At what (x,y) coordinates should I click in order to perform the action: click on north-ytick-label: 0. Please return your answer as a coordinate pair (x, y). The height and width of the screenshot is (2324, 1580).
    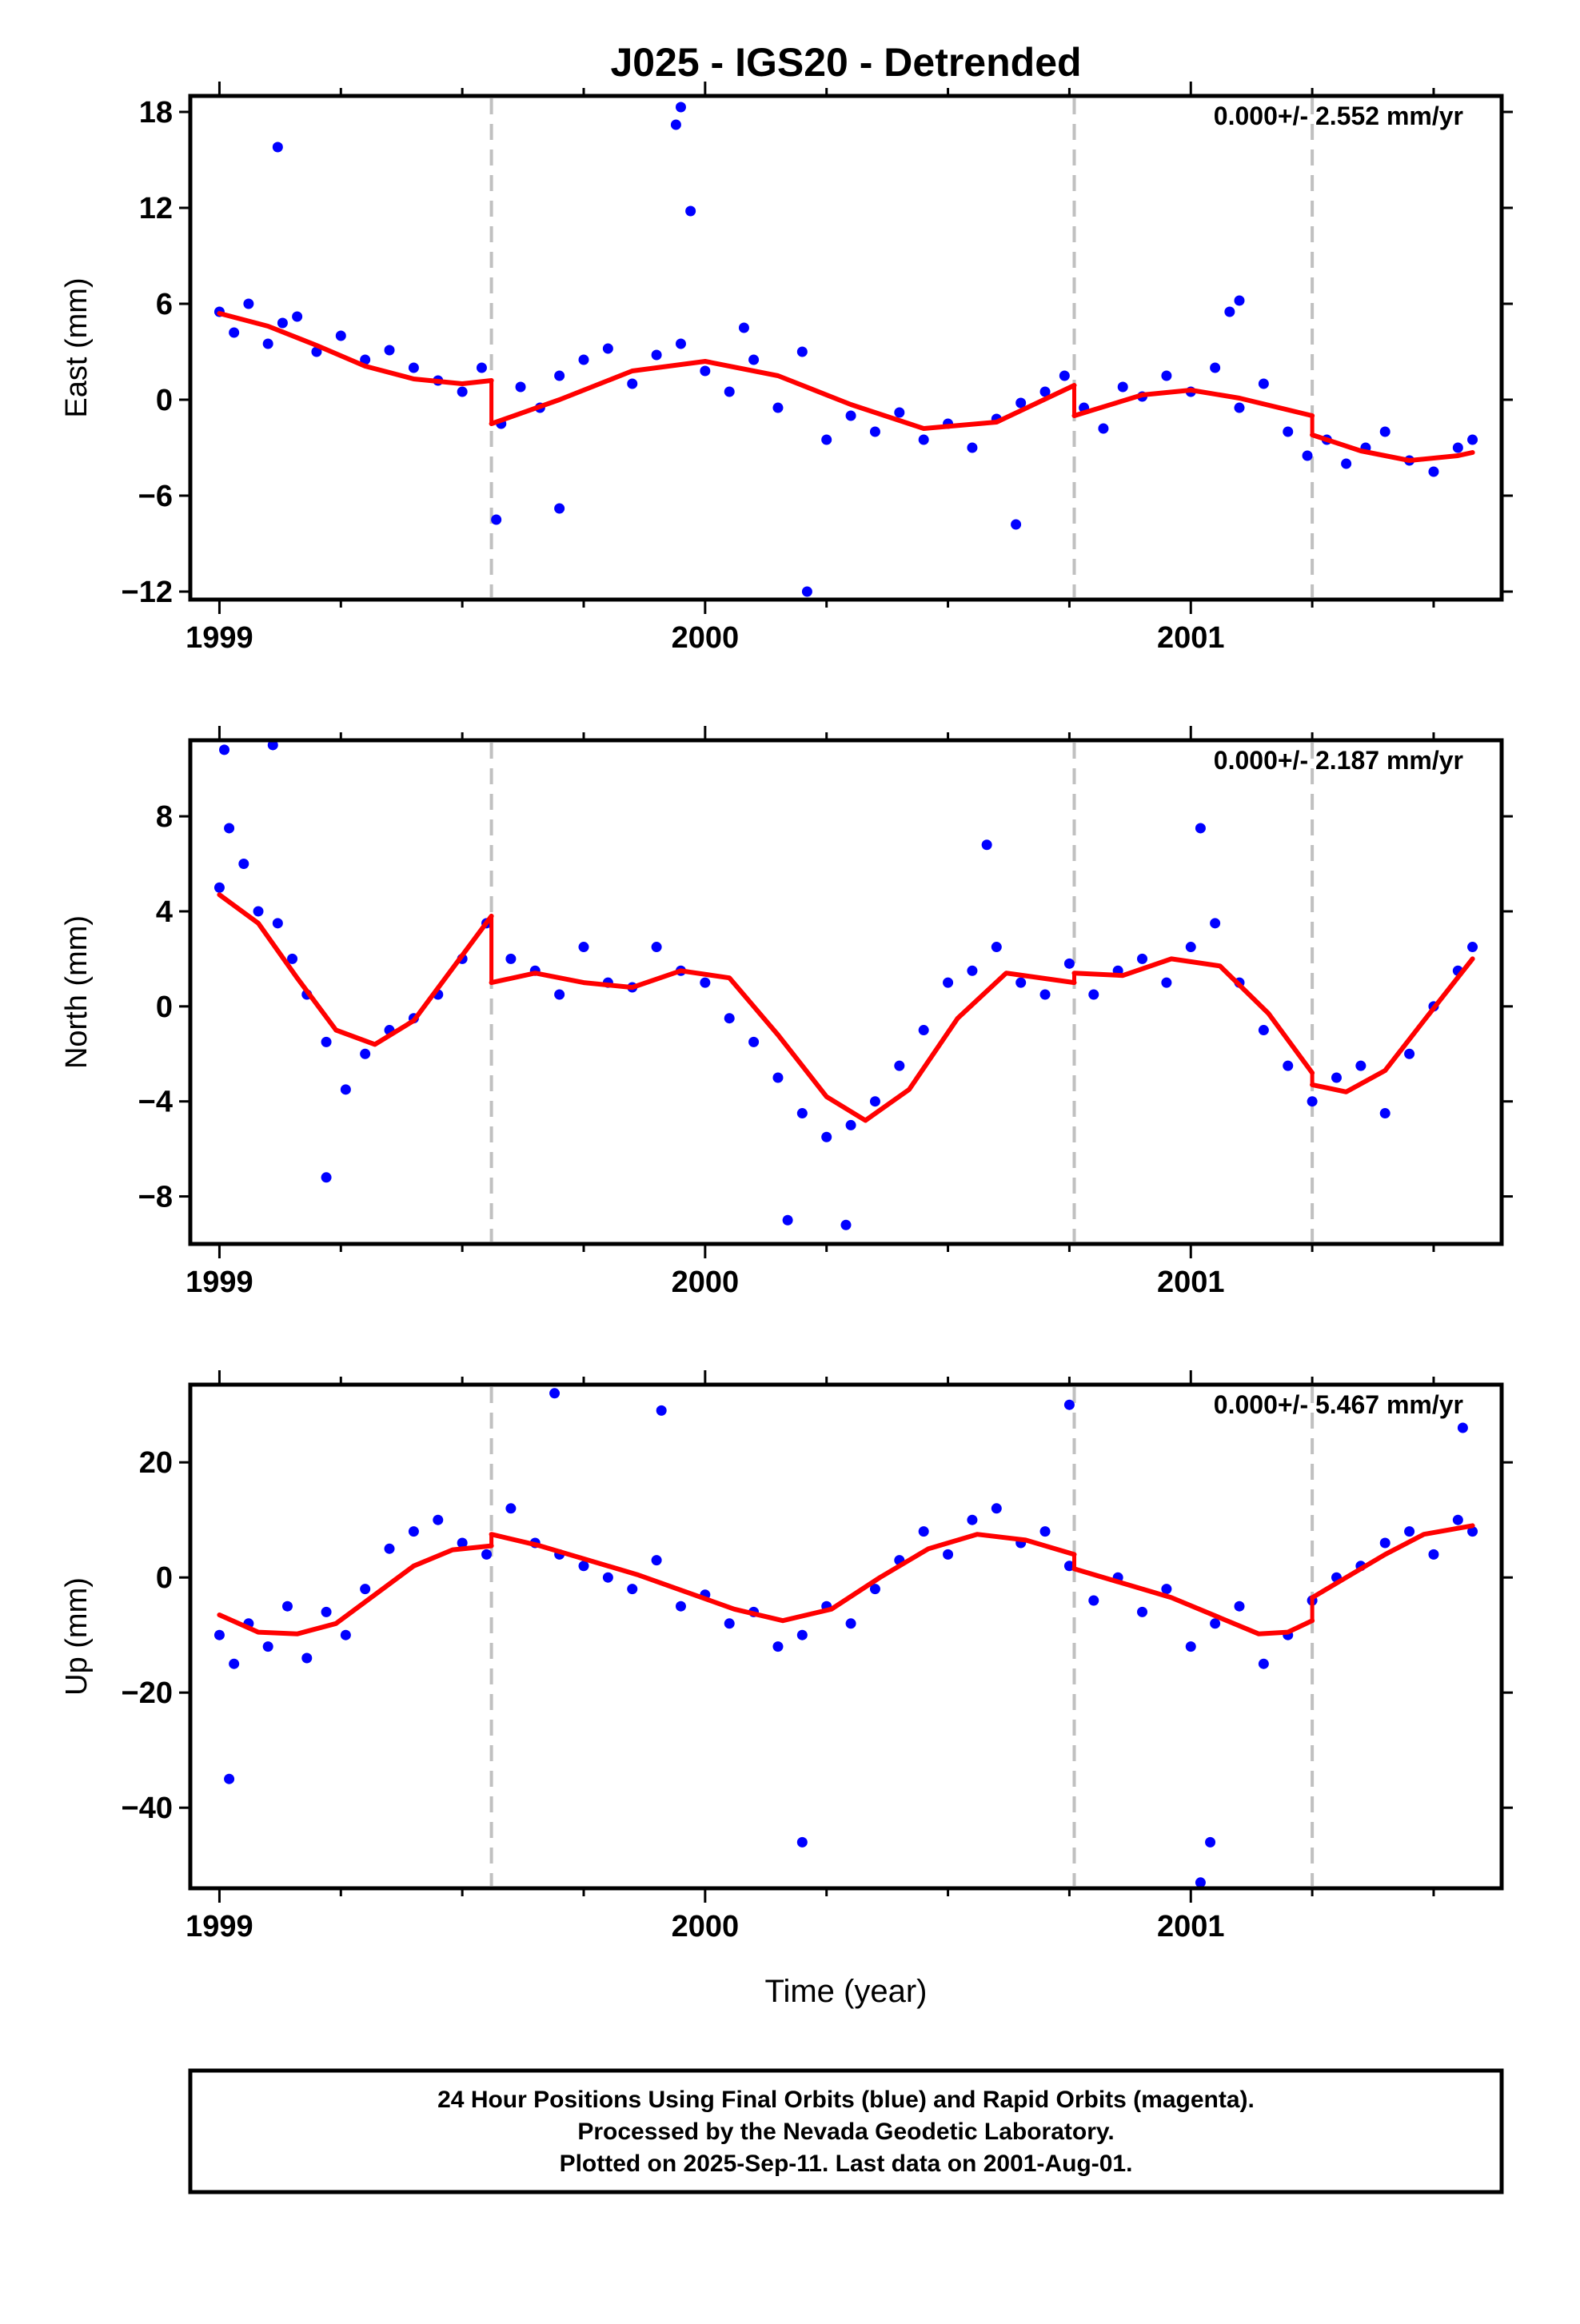
    Looking at the image, I should click on (164, 1008).